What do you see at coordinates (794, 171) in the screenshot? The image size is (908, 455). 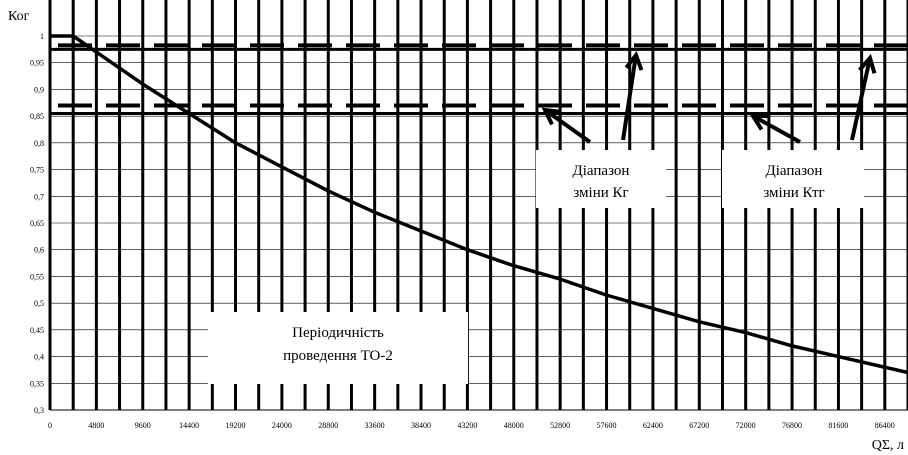 I see `annotation-ktg-line1: Діапазон` at bounding box center [794, 171].